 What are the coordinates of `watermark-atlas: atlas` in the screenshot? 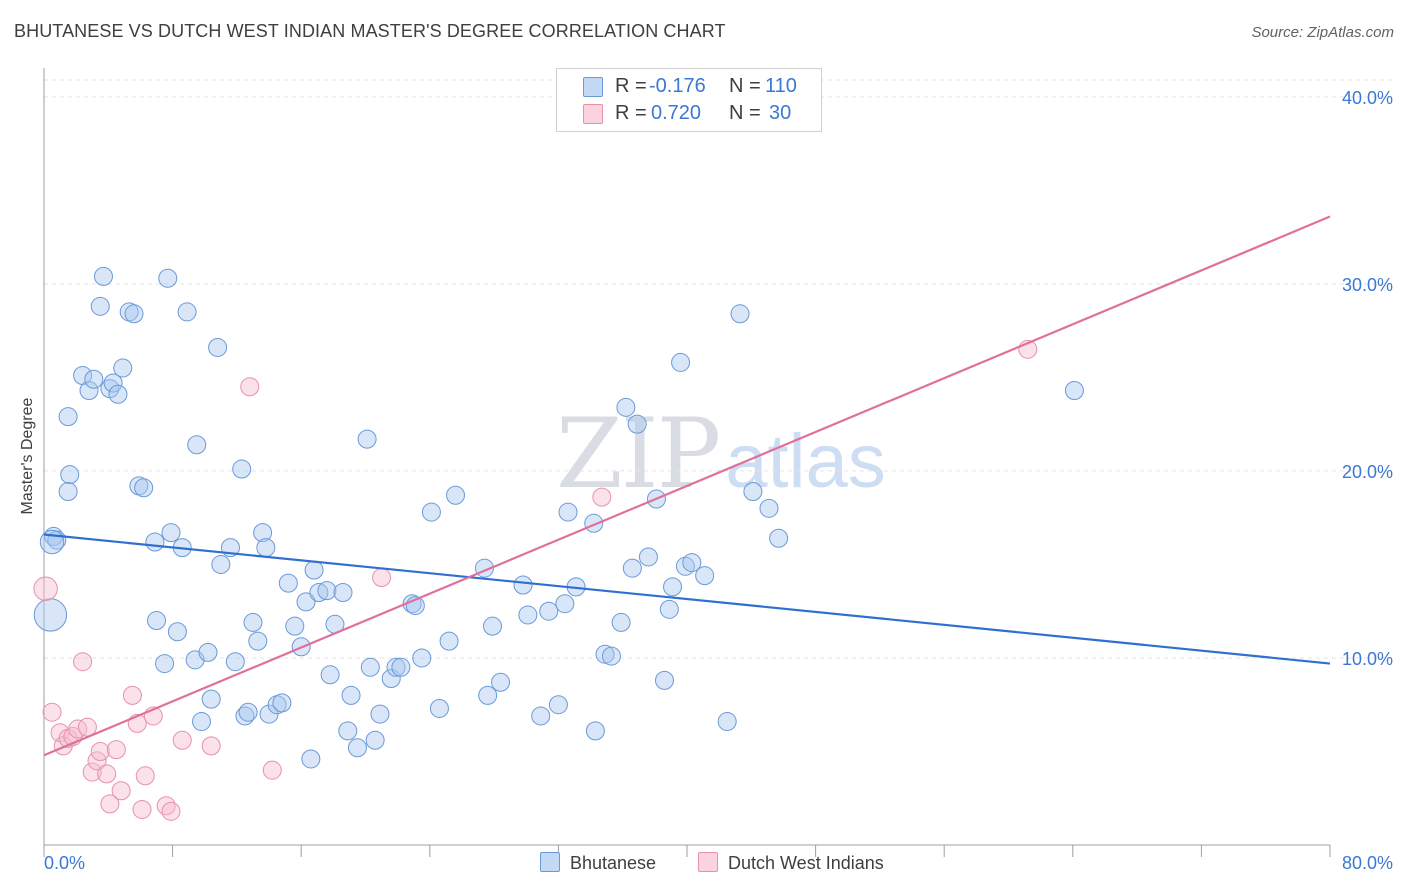 It's located at (805, 461).